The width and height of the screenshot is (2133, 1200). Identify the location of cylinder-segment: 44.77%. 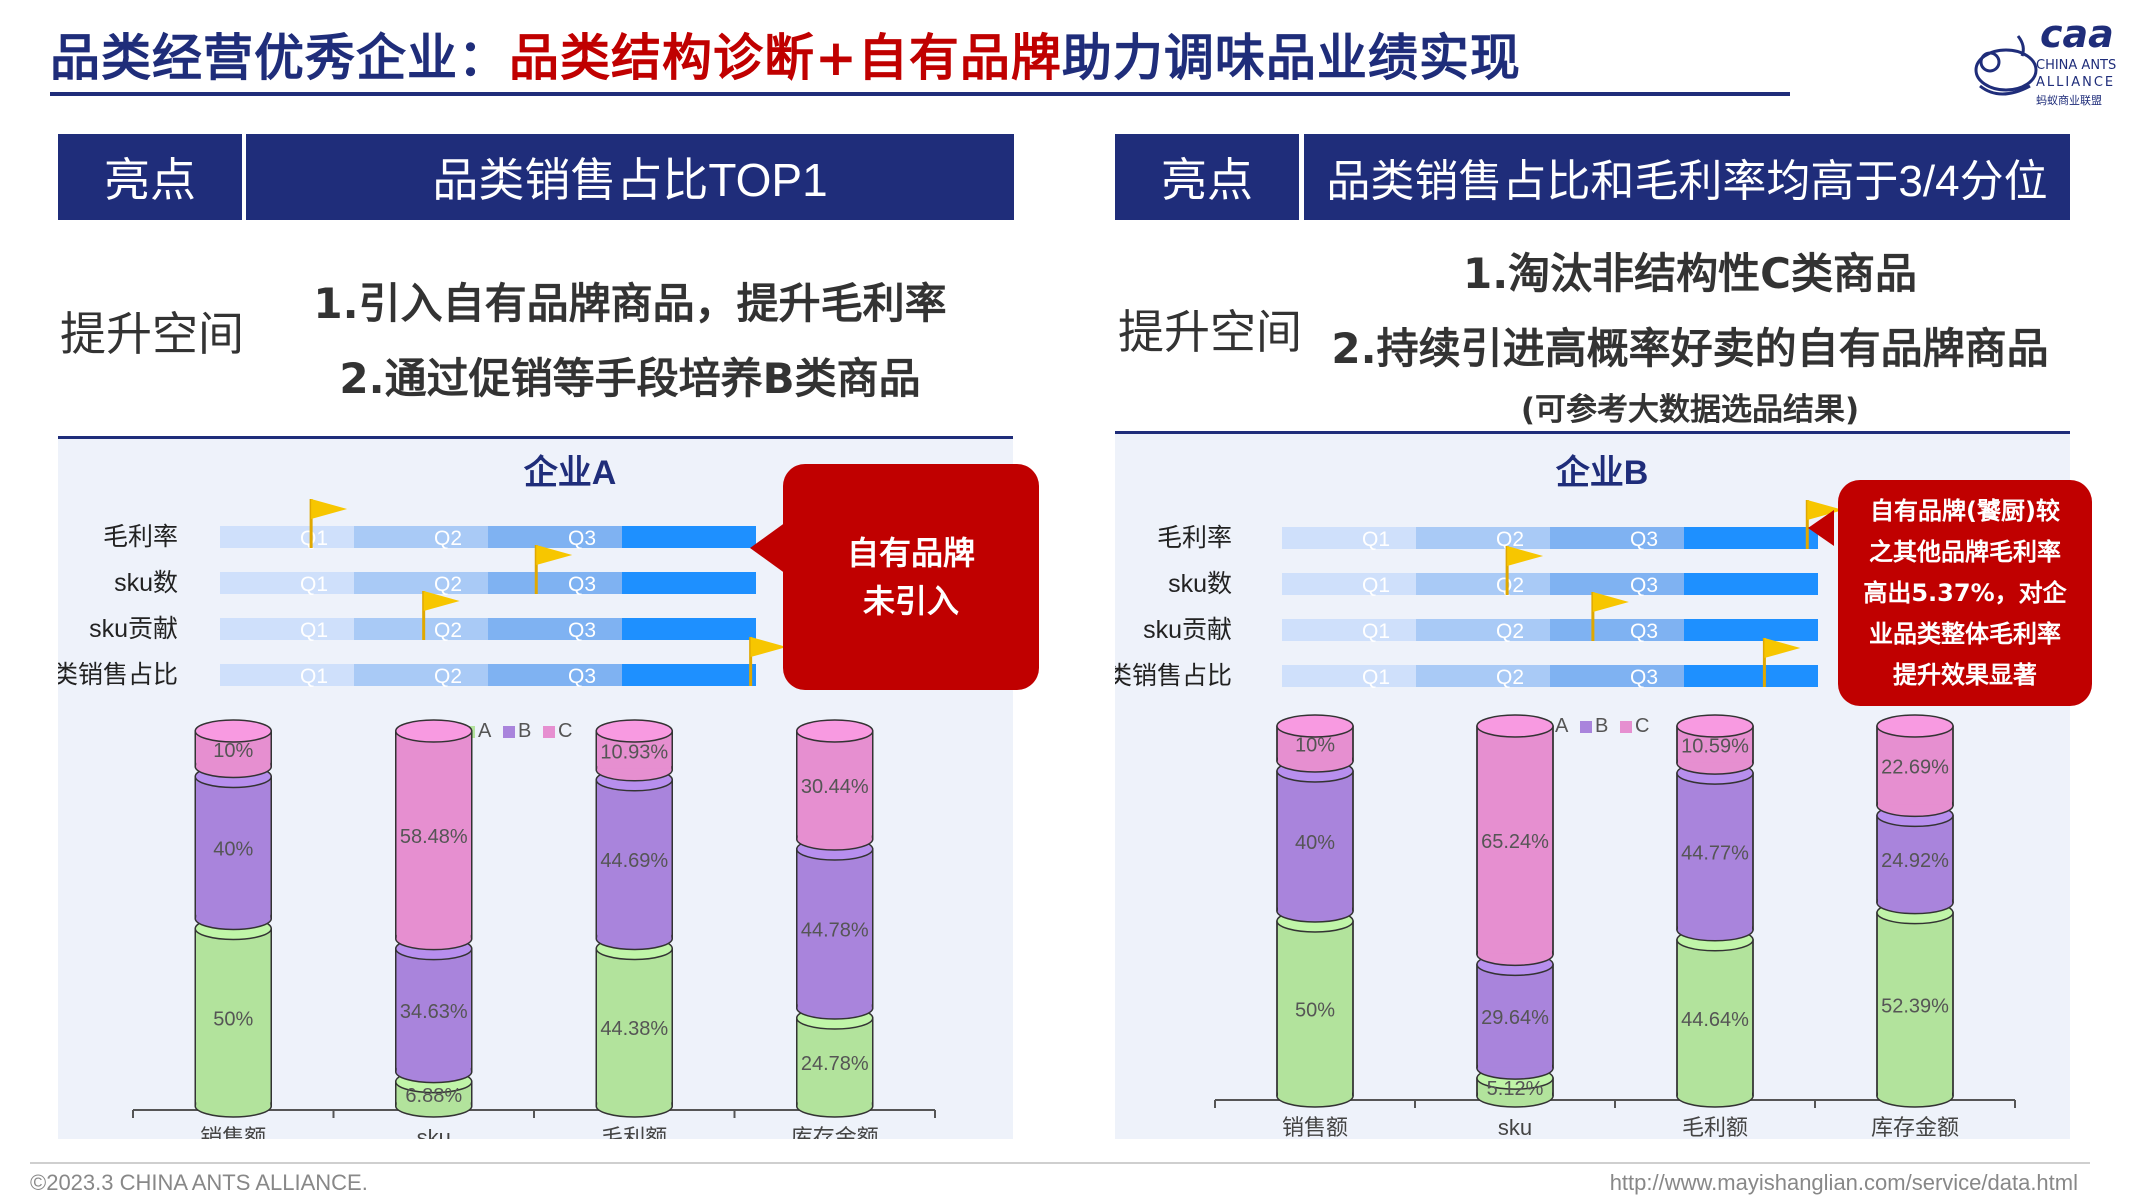
(1715, 851).